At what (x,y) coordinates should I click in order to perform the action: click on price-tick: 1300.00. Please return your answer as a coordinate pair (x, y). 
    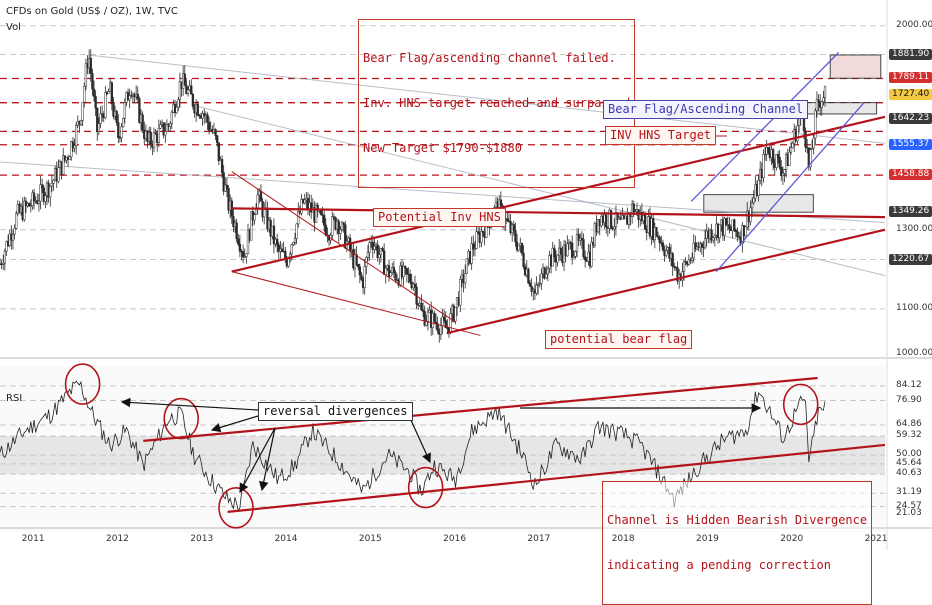
    Looking at the image, I should click on (914, 228).